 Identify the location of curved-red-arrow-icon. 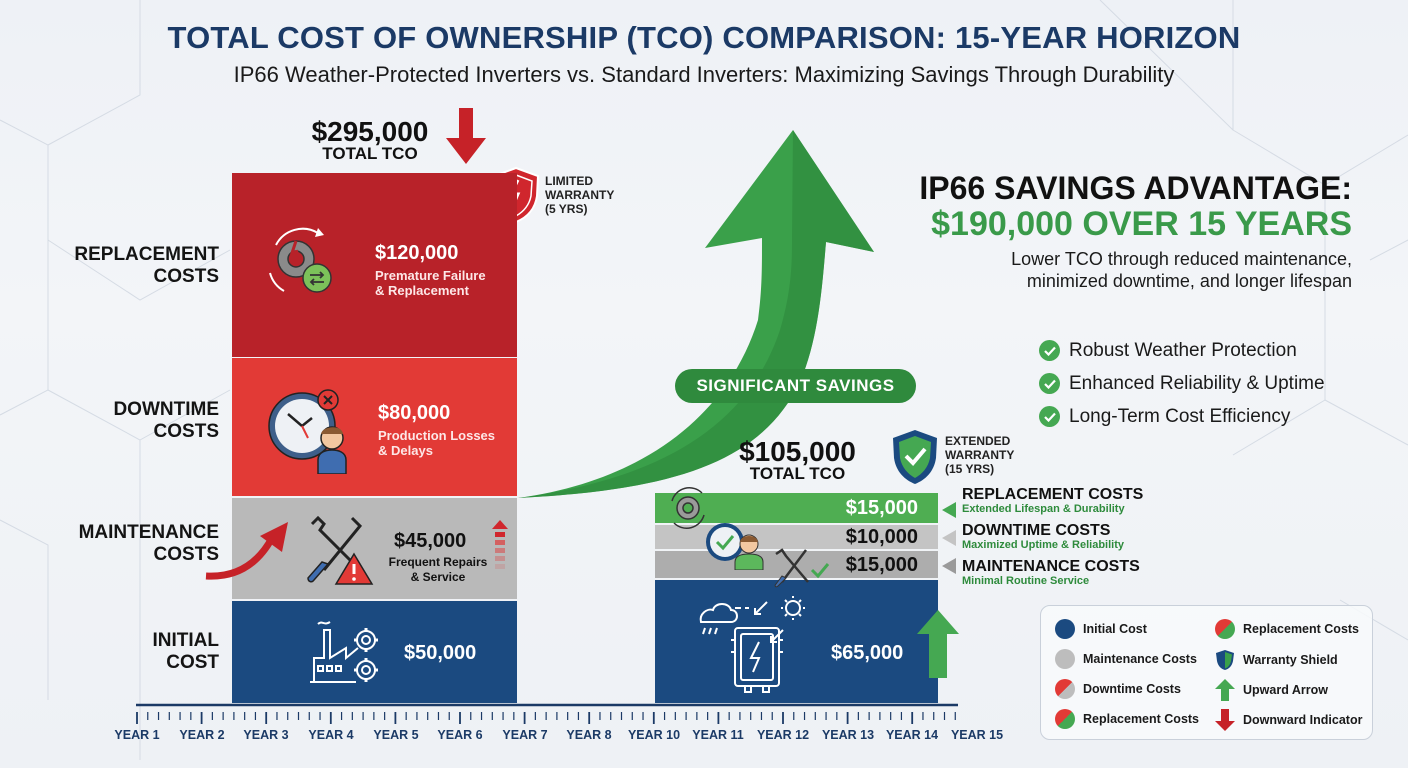
(246, 551).